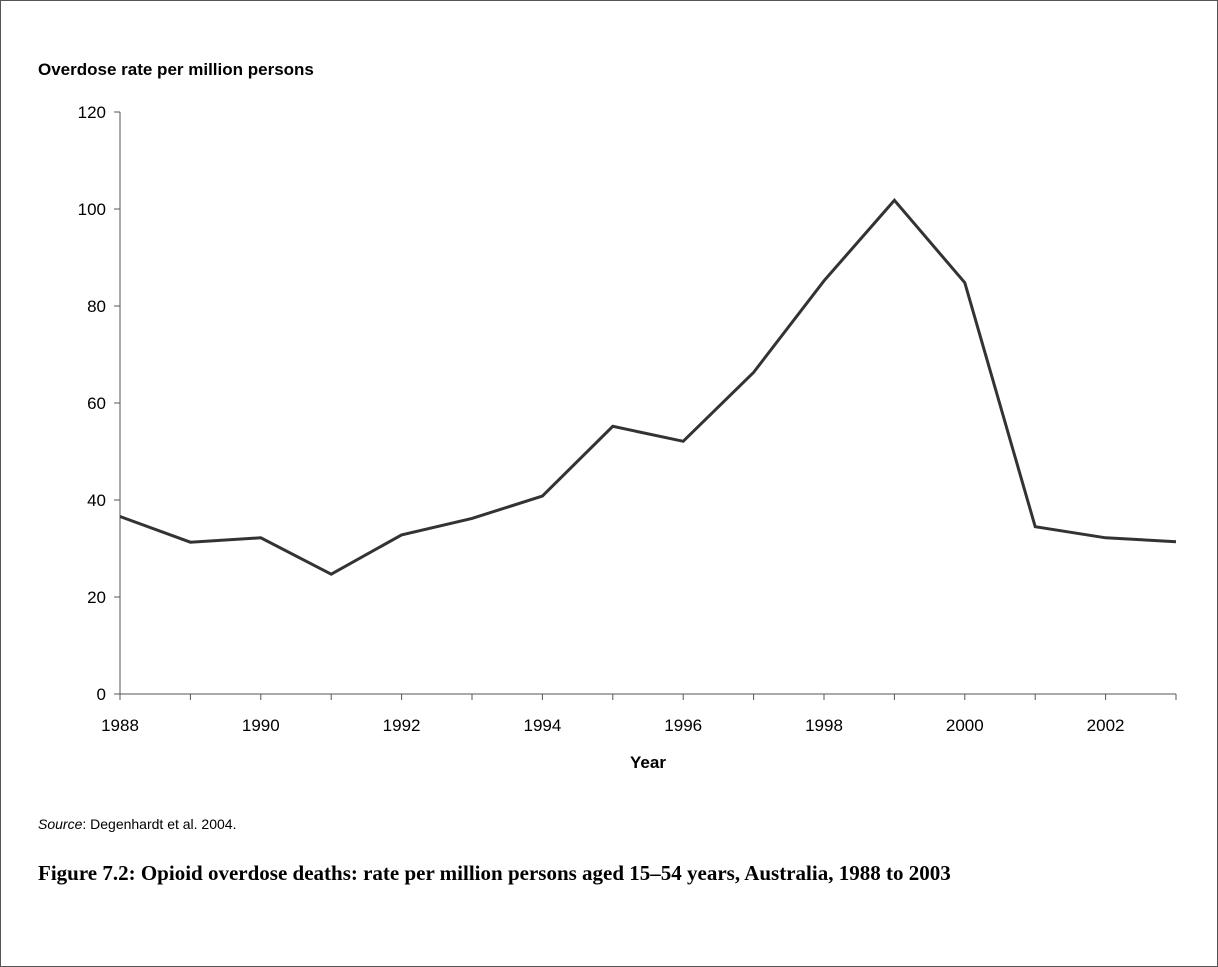  I want to click on x-tick-label: 1996, so click(683, 725).